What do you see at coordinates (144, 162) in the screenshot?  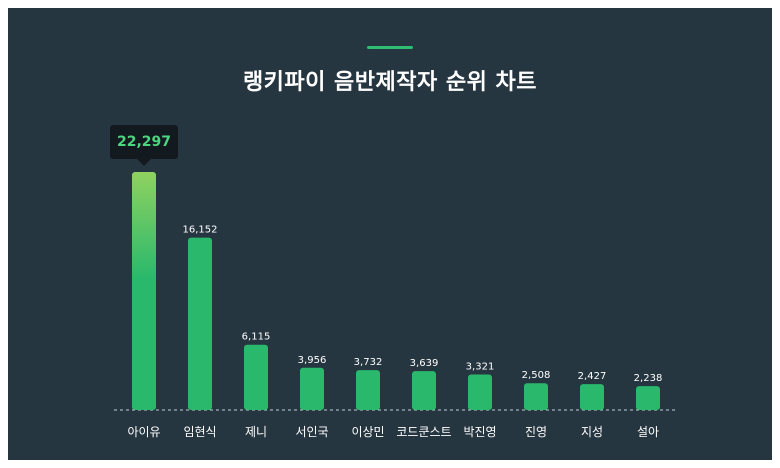 I see `tooltip-arrow` at bounding box center [144, 162].